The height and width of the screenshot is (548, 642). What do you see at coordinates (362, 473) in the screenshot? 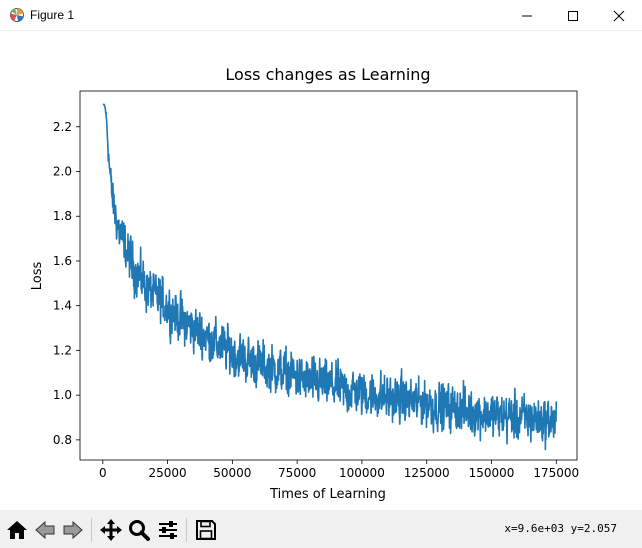
I see `x-tick-label: 100000` at bounding box center [362, 473].